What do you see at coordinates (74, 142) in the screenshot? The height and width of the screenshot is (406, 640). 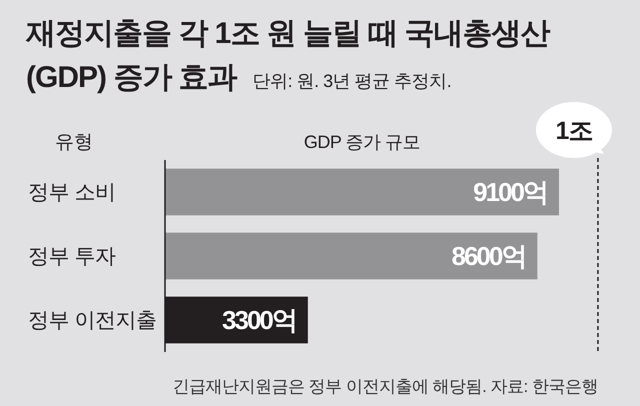 I see `ylabel: 유형` at bounding box center [74, 142].